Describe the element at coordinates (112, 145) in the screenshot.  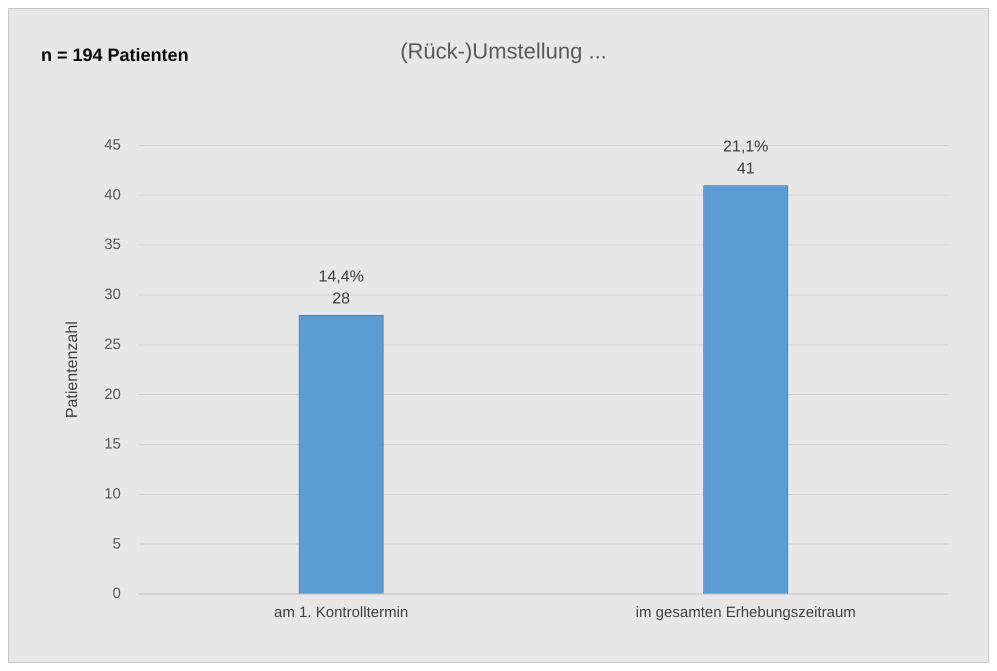
I see `y-tick-label: 45` at that location.